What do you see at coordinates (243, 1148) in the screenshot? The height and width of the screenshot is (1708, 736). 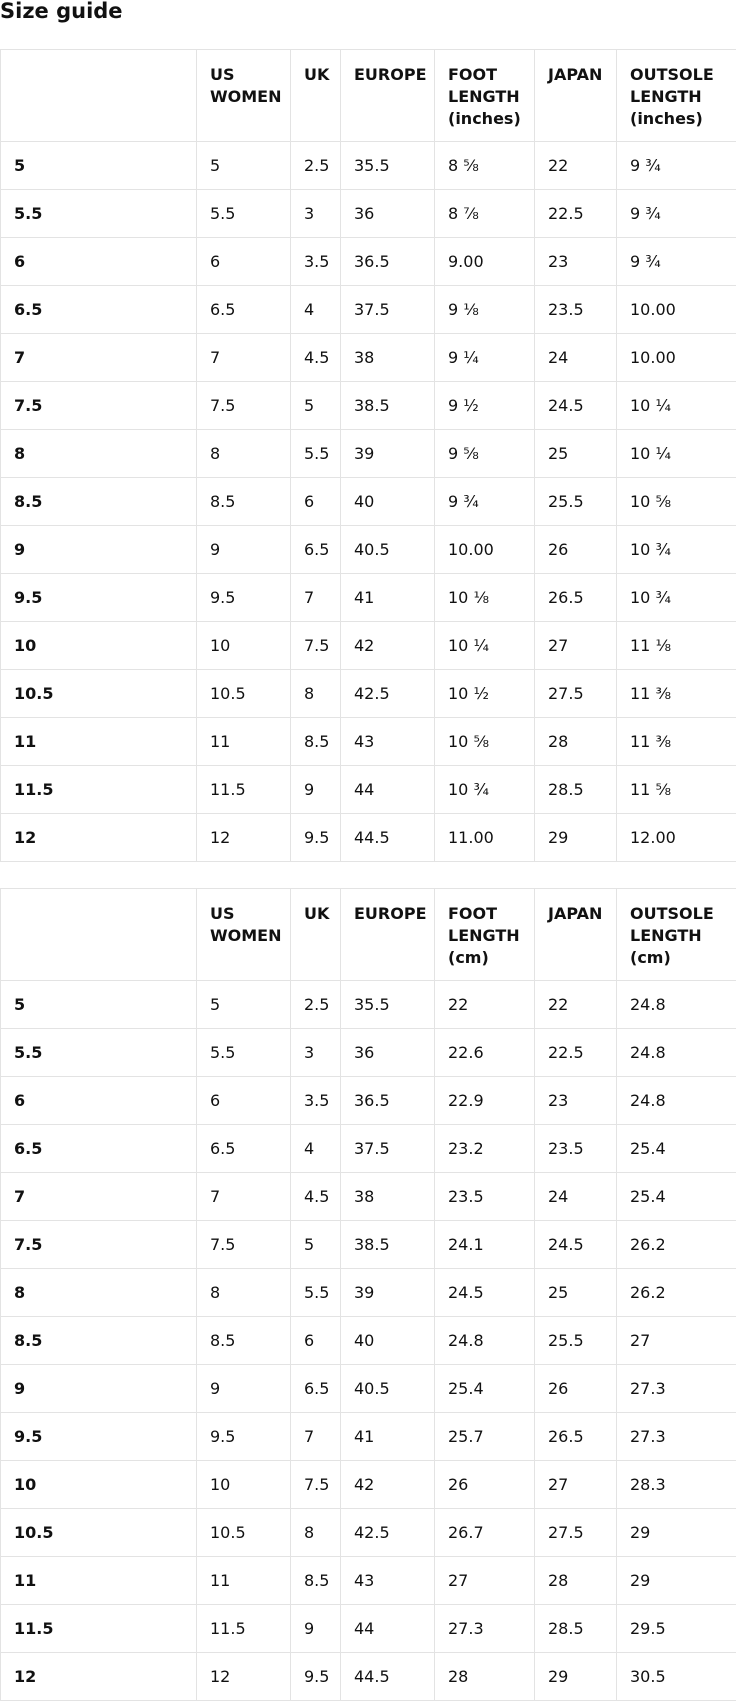 I see `cell-us-women: 6.5` at bounding box center [243, 1148].